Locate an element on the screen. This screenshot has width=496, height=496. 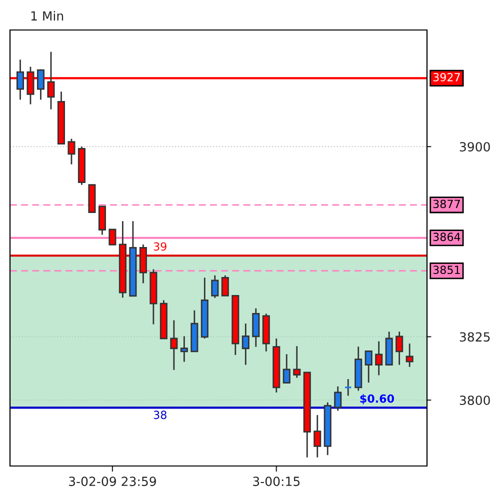
ref-line-label: 3927 is located at coordinates (446, 77).